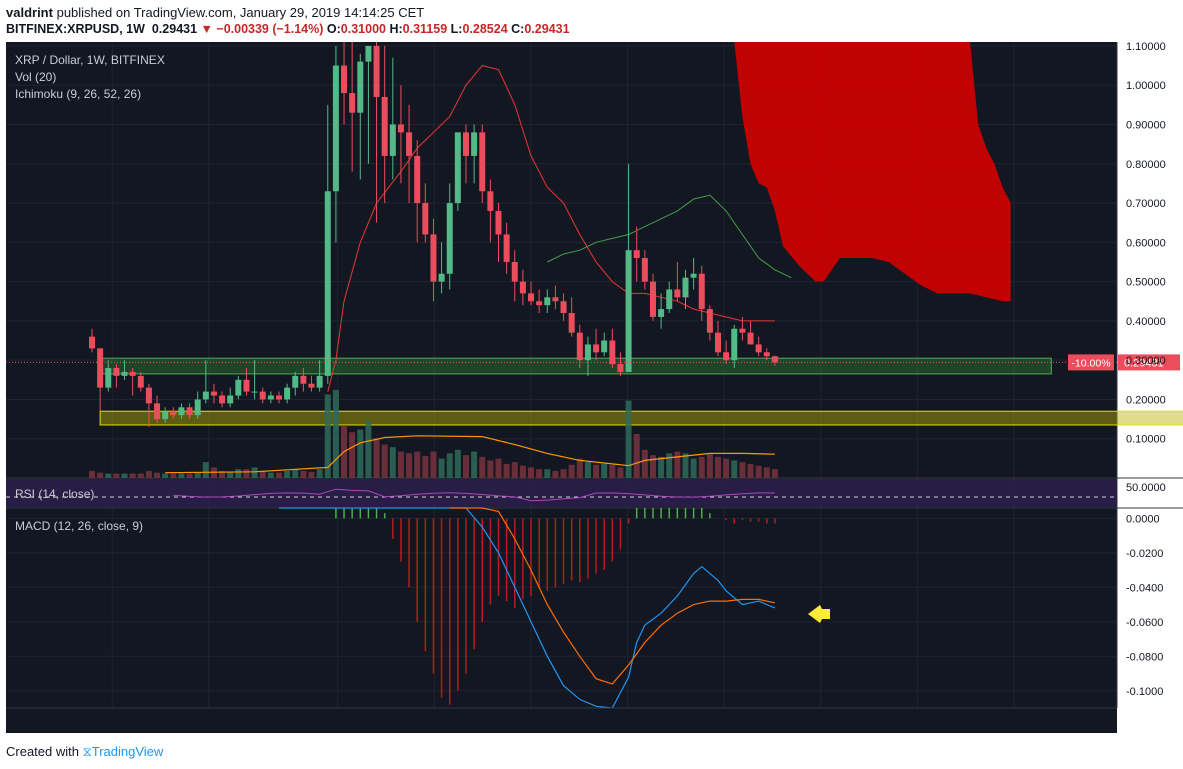 The height and width of the screenshot is (769, 1183). I want to click on signal-line, so click(612, 596).